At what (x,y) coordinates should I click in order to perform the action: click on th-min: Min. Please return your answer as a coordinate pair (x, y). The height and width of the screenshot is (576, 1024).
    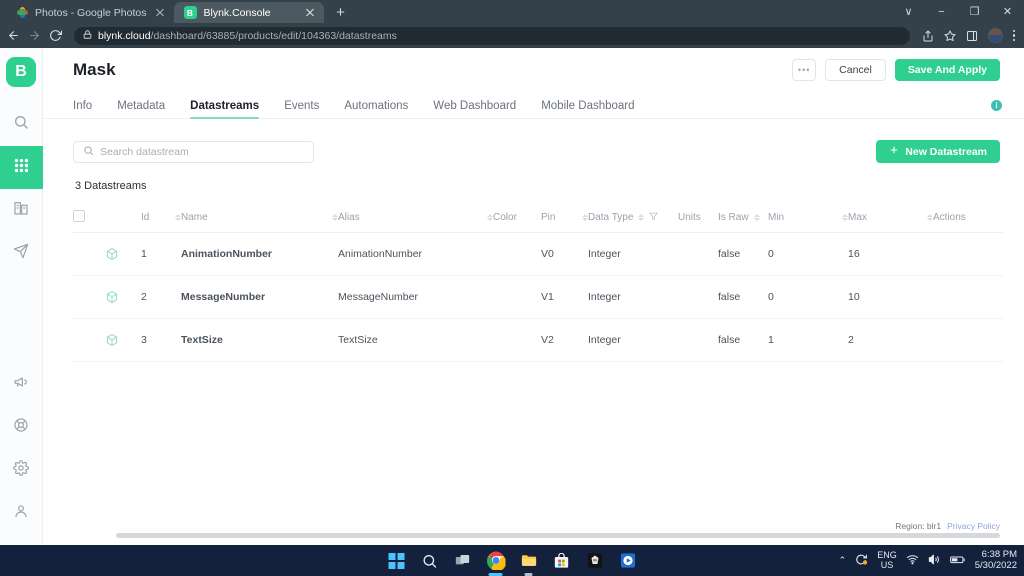
    Looking at the image, I should click on (808, 218).